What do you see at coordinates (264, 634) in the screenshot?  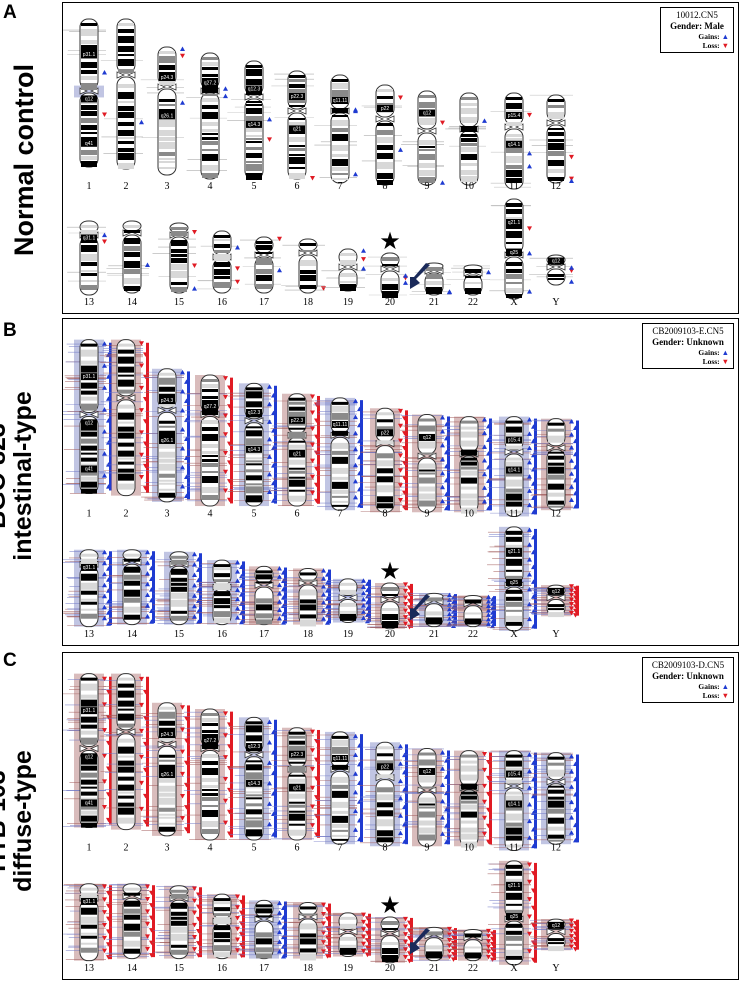 I see `chromosome-number: 17` at bounding box center [264, 634].